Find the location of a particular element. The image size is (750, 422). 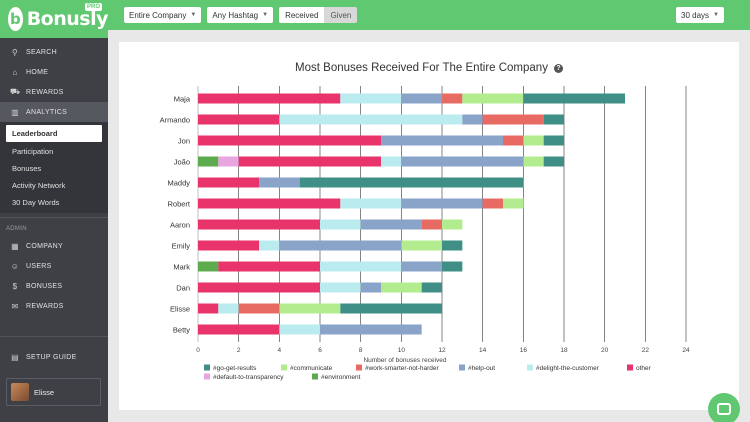

brand-name: Bonusly is located at coordinates (67, 19).